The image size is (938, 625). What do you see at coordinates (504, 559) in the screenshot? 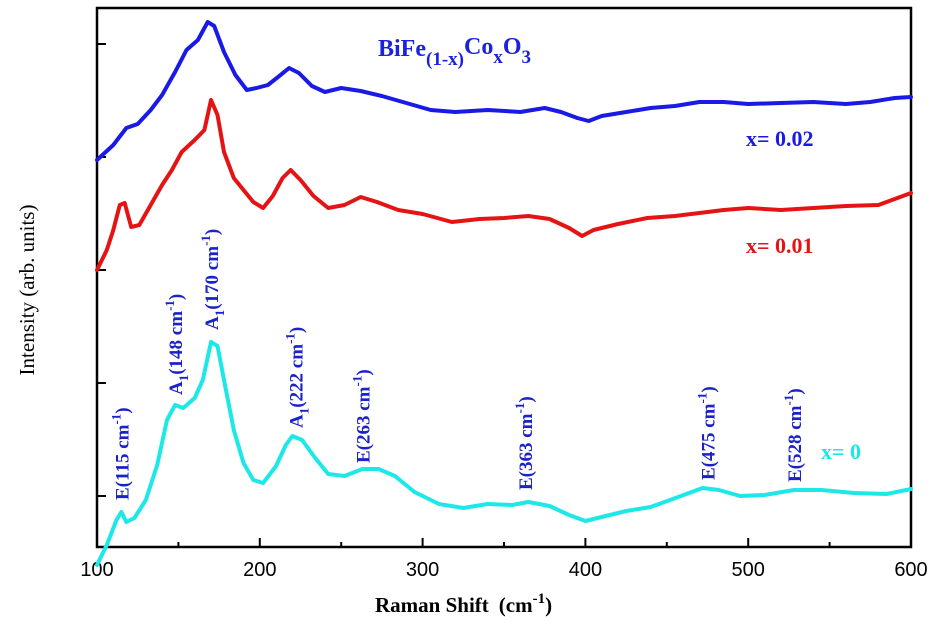
I see `x-axis-ticks: 100 200 300 400 500 600` at bounding box center [504, 559].